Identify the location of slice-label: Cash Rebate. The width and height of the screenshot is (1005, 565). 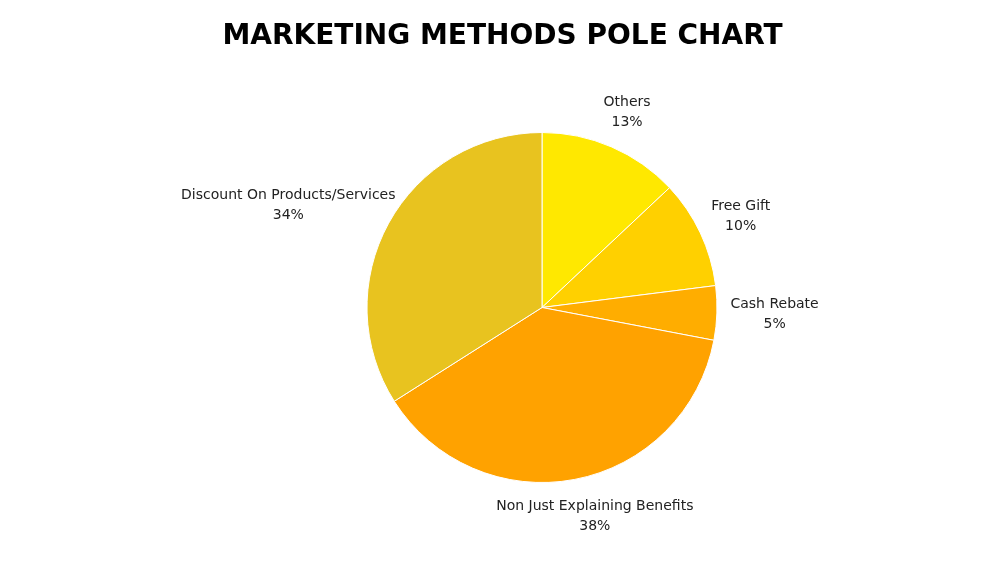
(774, 302).